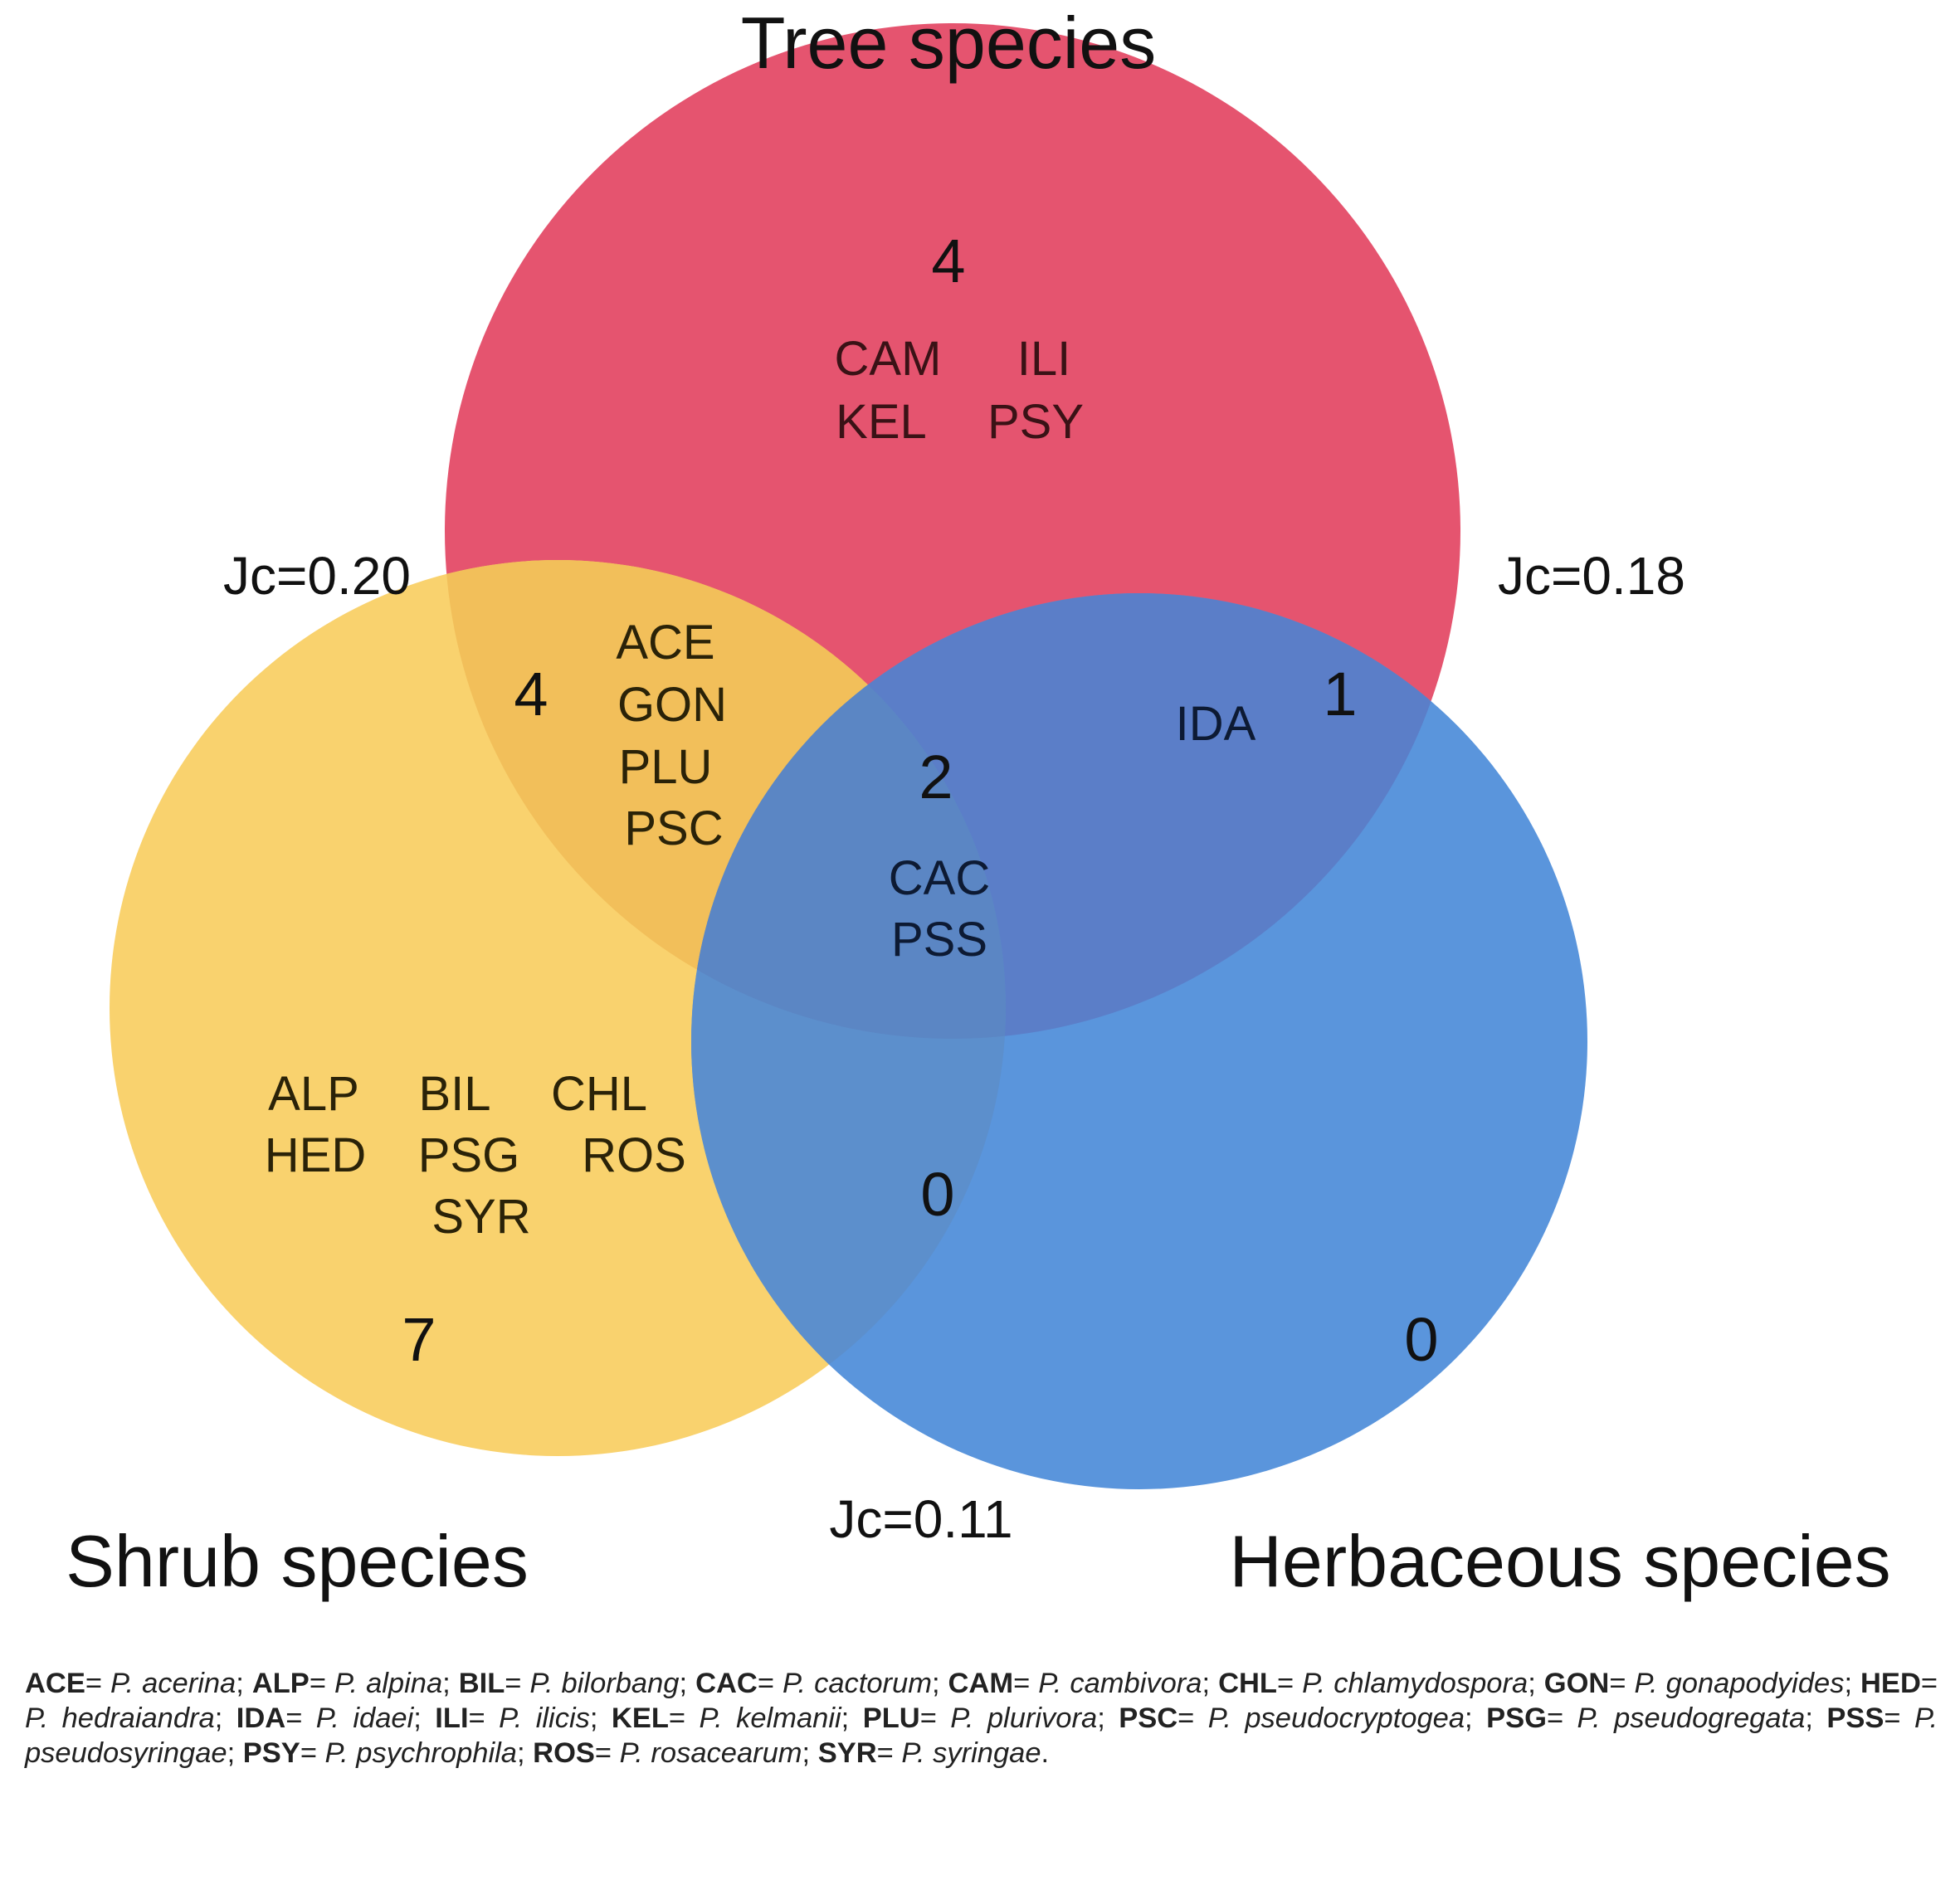  What do you see at coordinates (939, 940) in the screenshot?
I see `code-label: PSS` at bounding box center [939, 940].